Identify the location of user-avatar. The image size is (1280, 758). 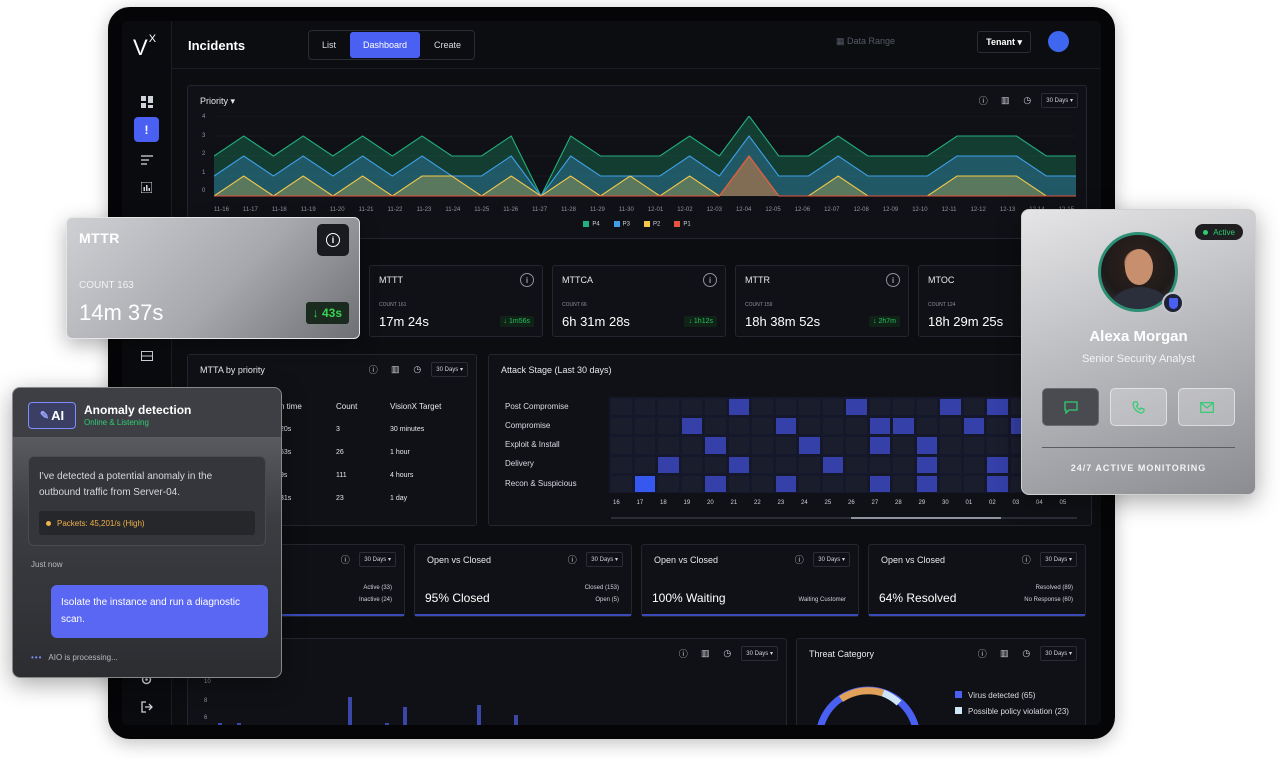
(1058, 41).